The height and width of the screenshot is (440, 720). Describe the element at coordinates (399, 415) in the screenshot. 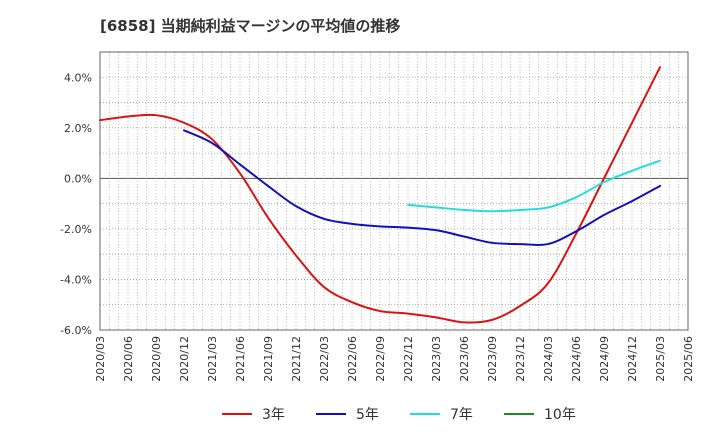

I see `legend: 3年 5年 7年 10年` at that location.